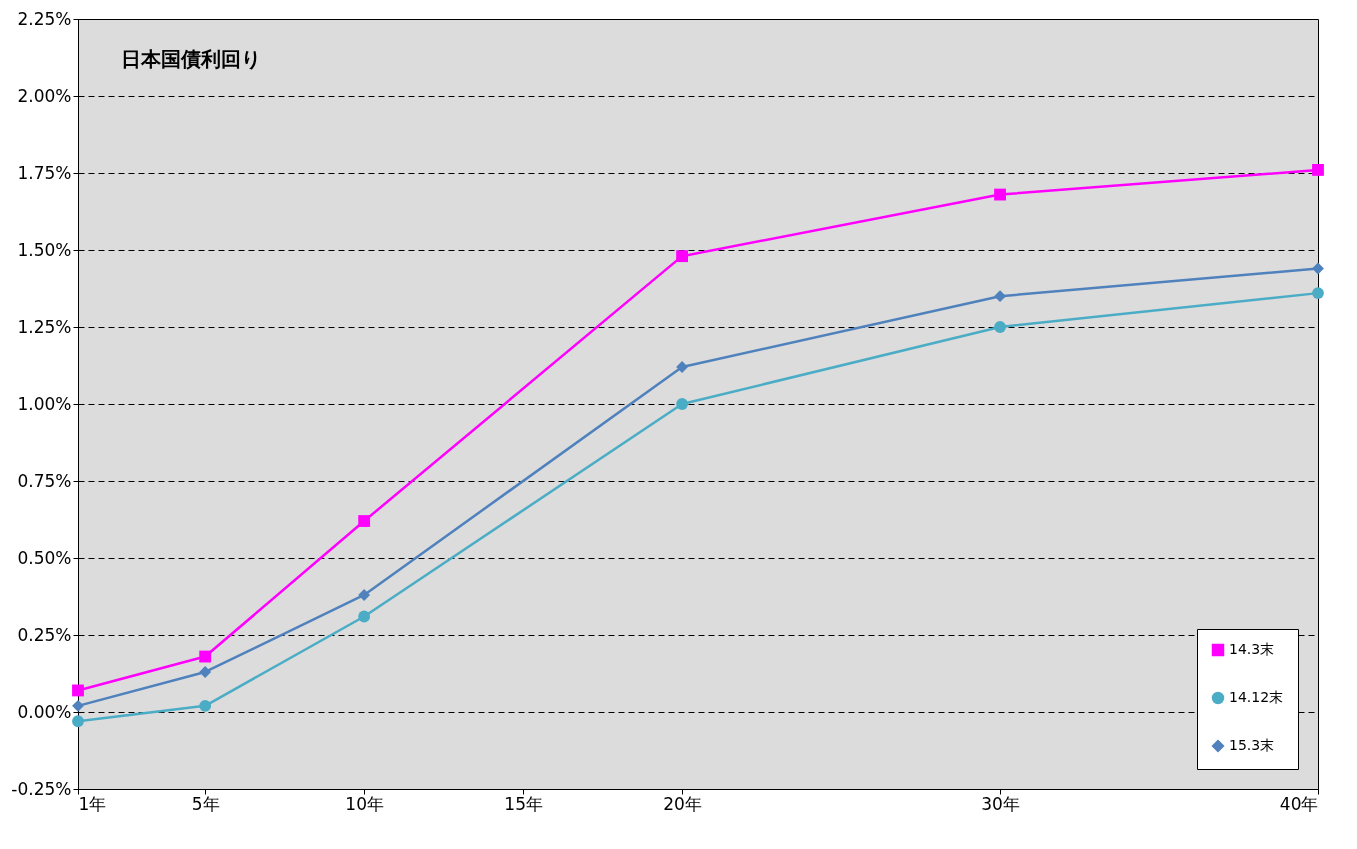  I want to click on y-tick-label: 1.75%, so click(44, 172).